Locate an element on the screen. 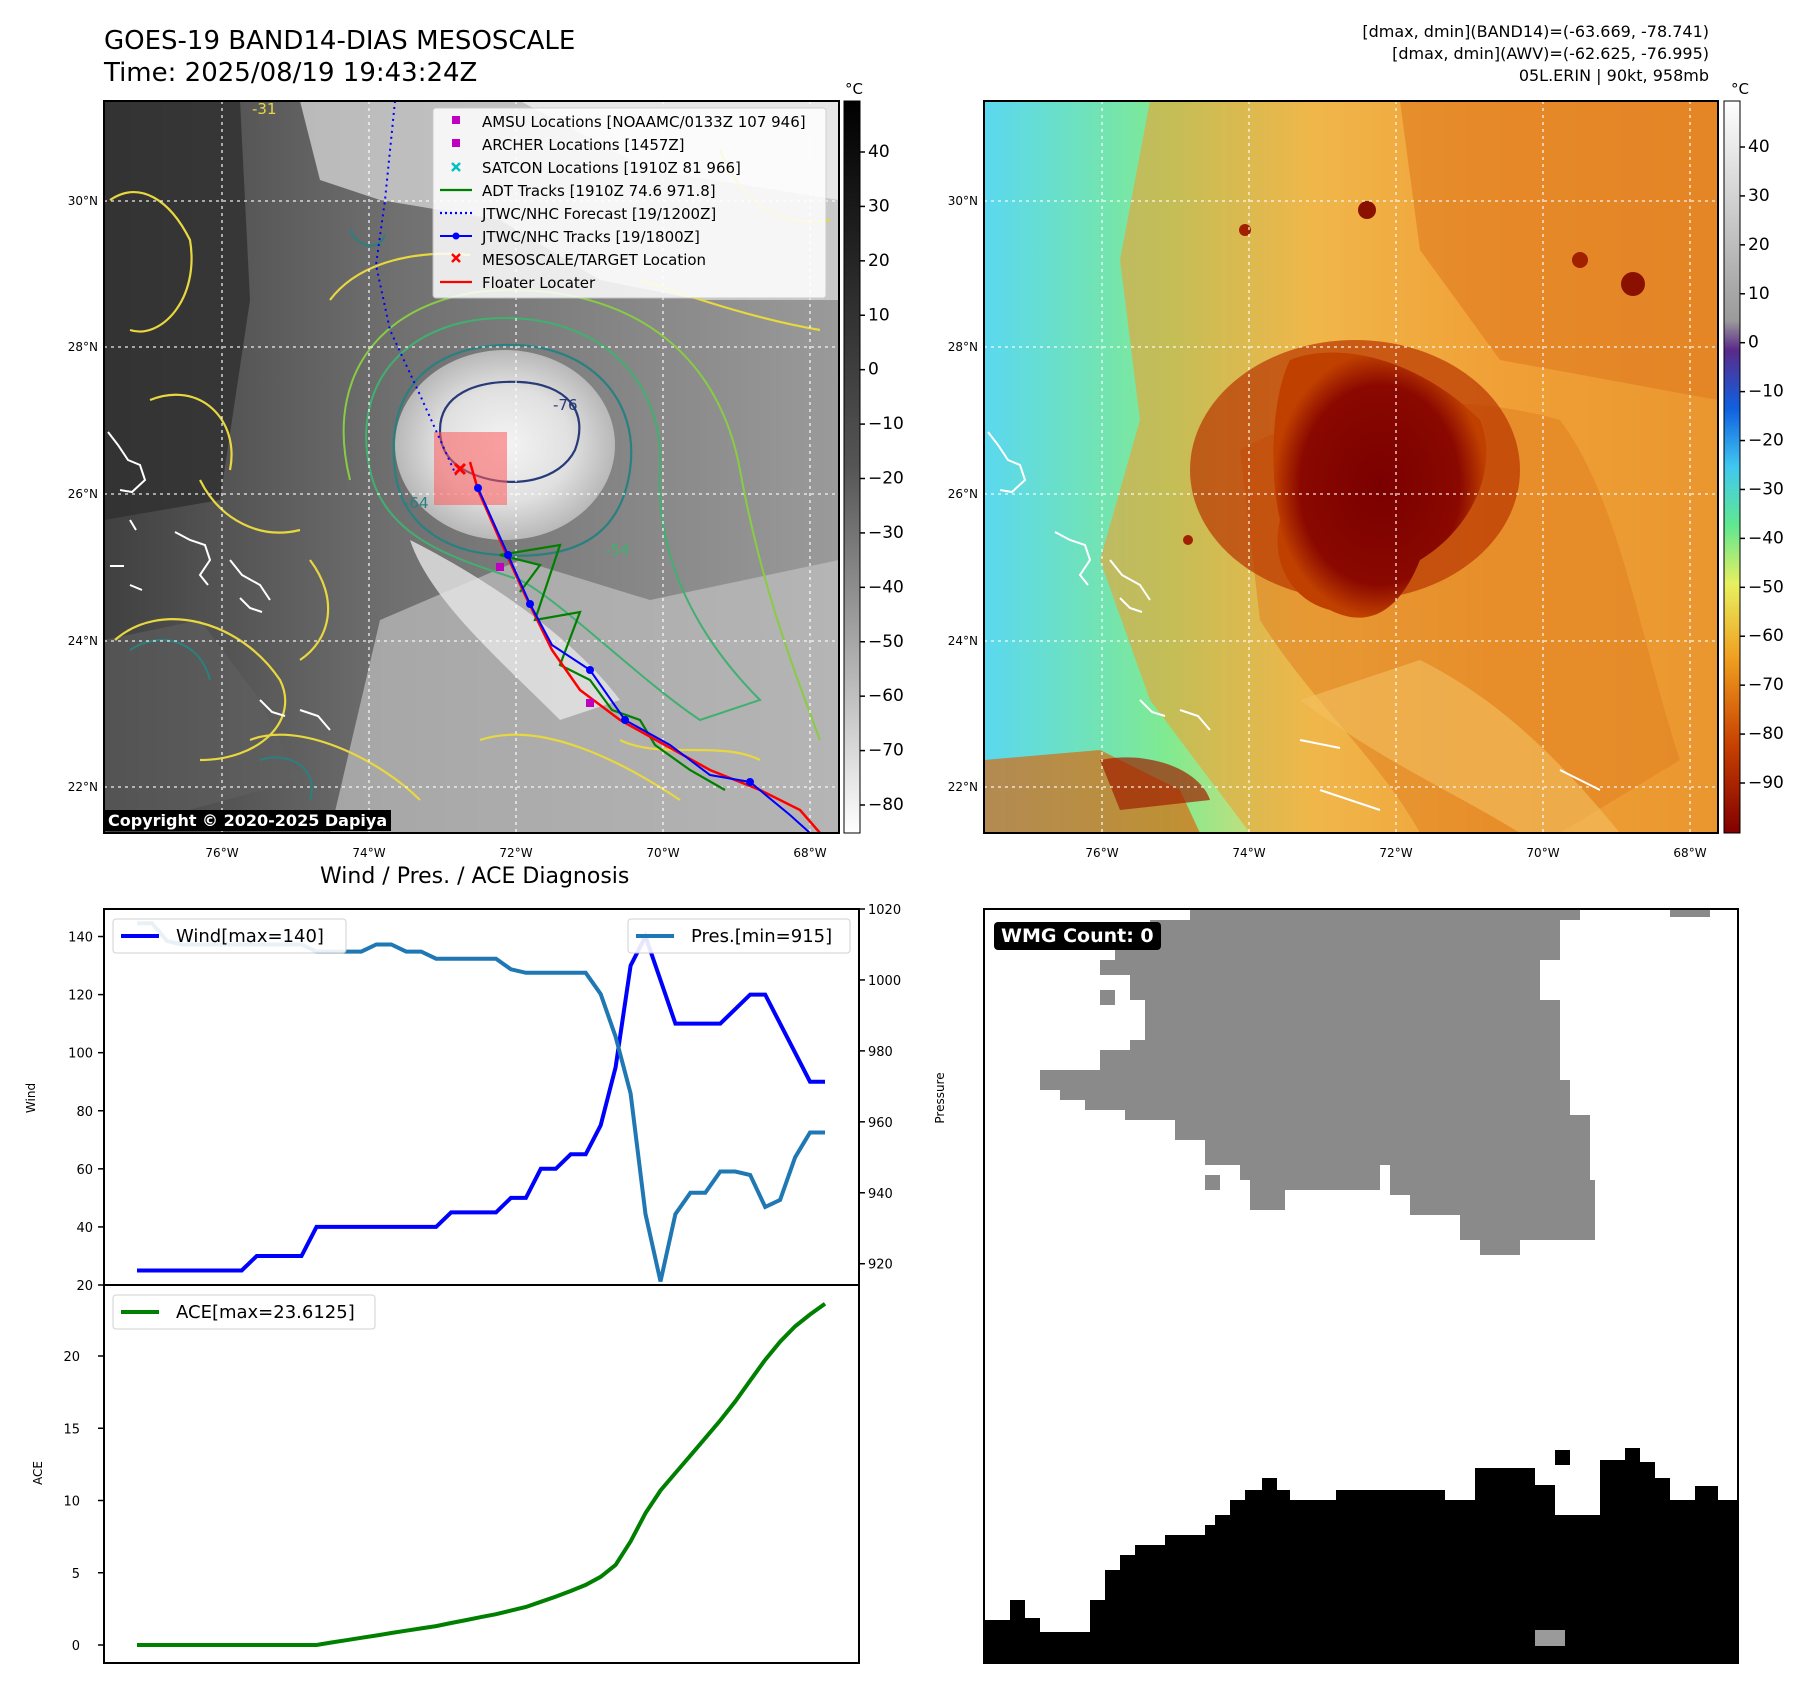  wmg-count-badge: WMG Count: 0 is located at coordinates (1077, 936).